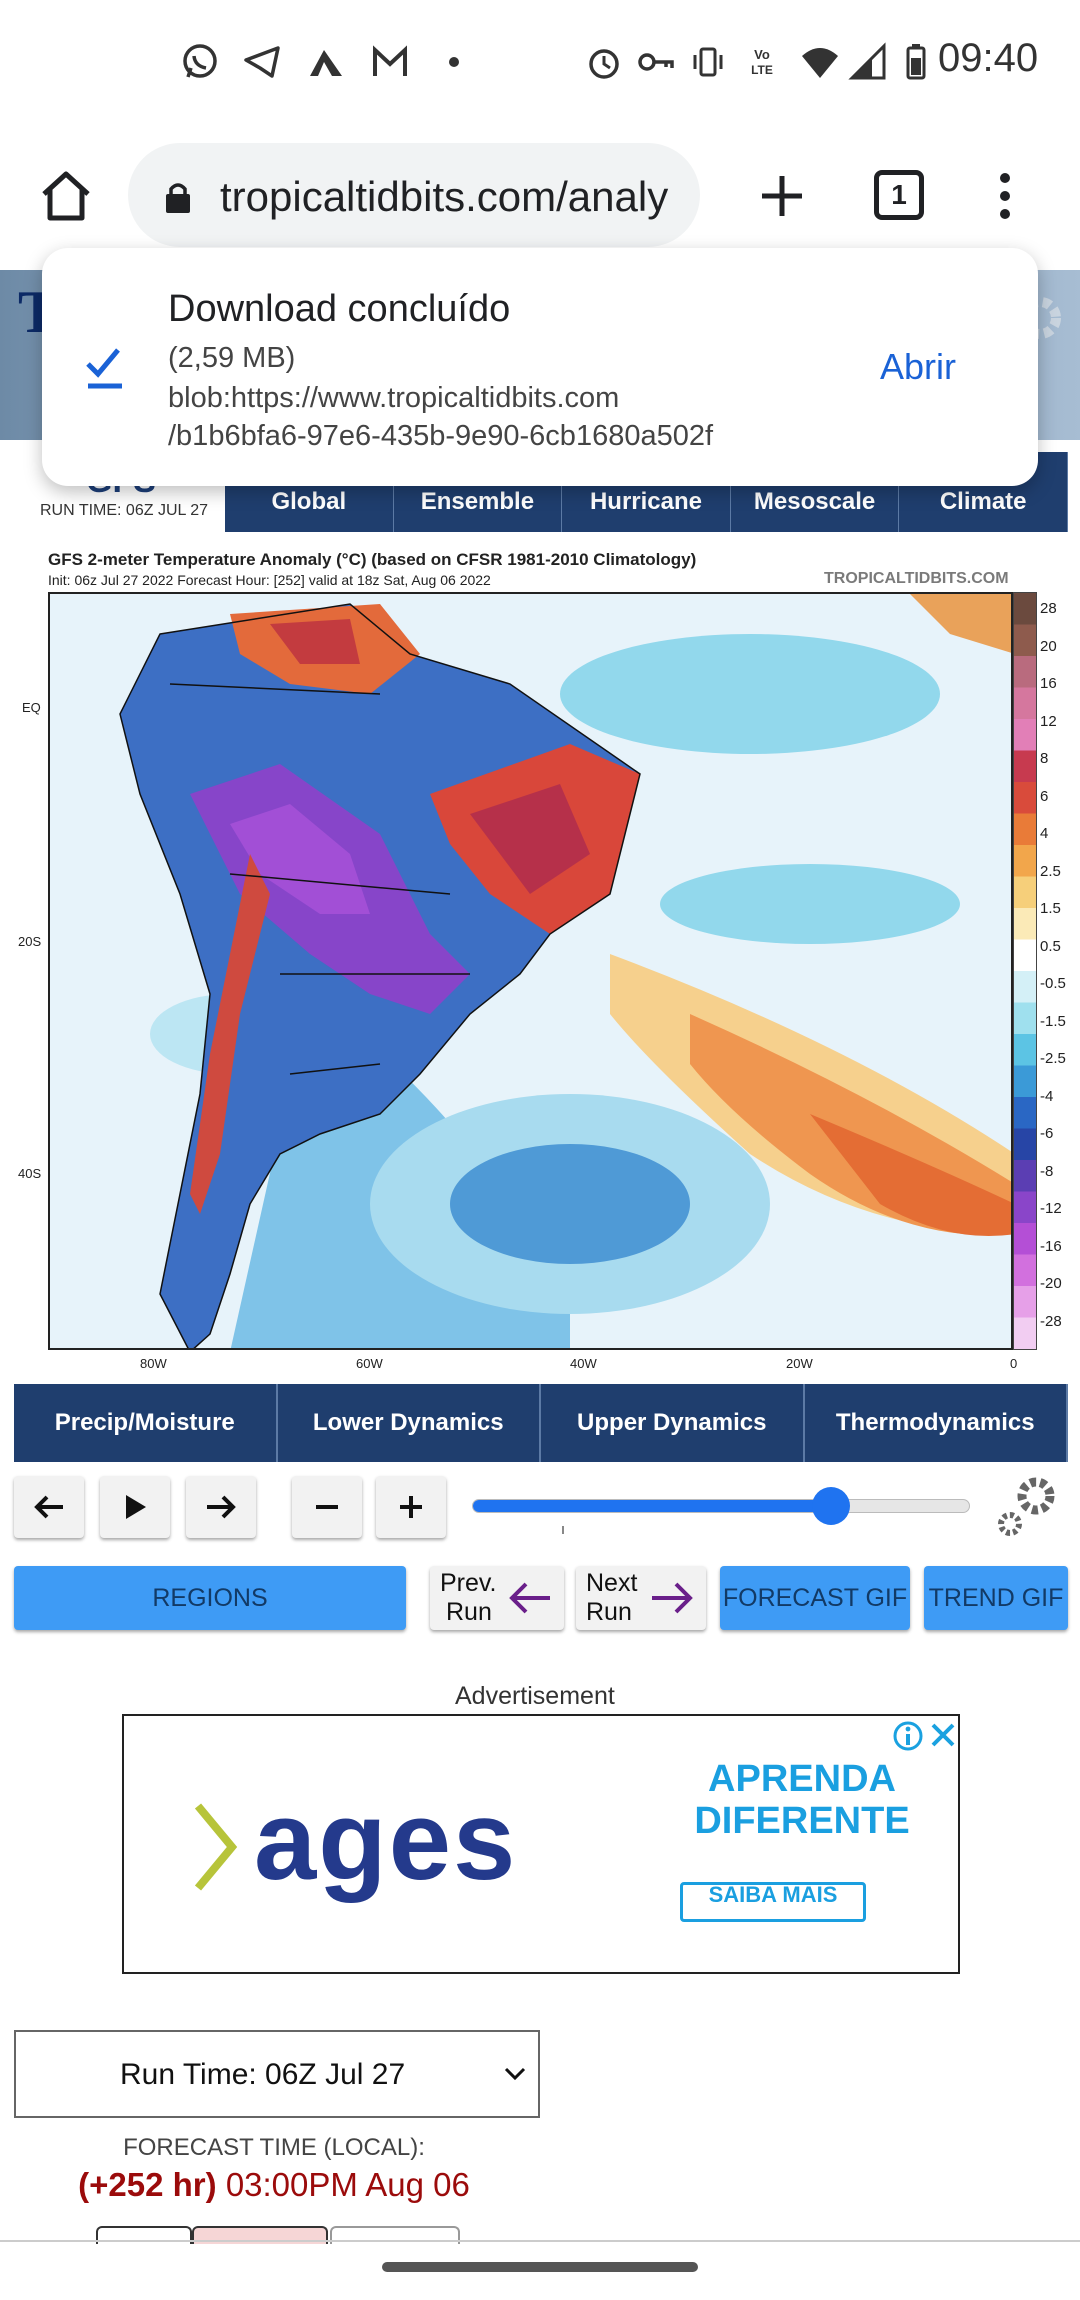  I want to click on arrow-right-icon, so click(221, 1507).